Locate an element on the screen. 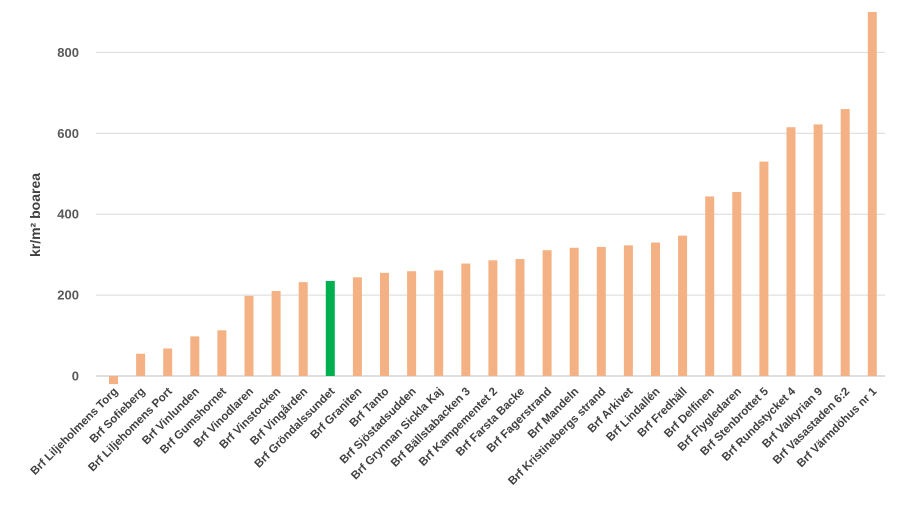 The width and height of the screenshot is (900, 511). y-tick-label: 200 is located at coordinates (68, 295).